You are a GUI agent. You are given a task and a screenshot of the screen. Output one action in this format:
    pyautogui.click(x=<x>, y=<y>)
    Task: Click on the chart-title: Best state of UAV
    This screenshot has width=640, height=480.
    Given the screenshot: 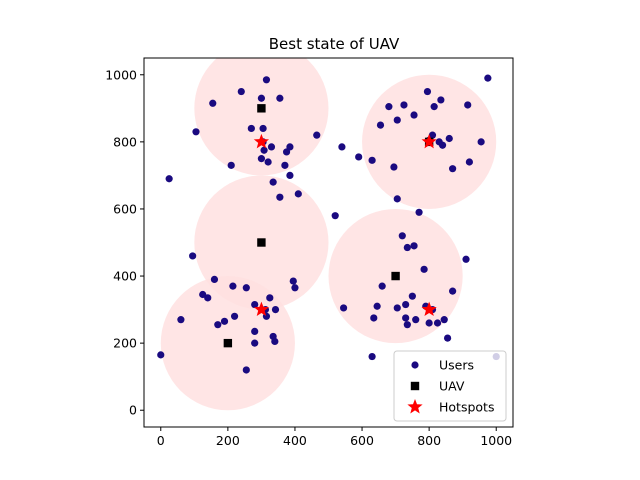 What is the action you would take?
    pyautogui.click(x=334, y=44)
    